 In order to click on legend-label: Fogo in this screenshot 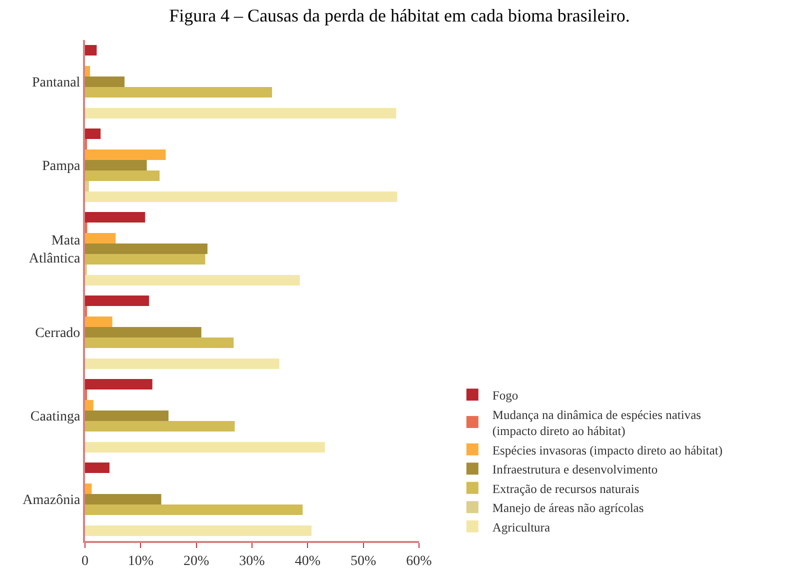, I will do `click(505, 395)`.